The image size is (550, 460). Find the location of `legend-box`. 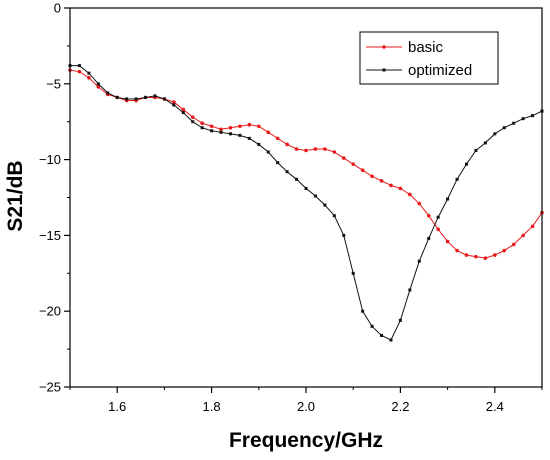

legend-box is located at coordinates (429, 58).